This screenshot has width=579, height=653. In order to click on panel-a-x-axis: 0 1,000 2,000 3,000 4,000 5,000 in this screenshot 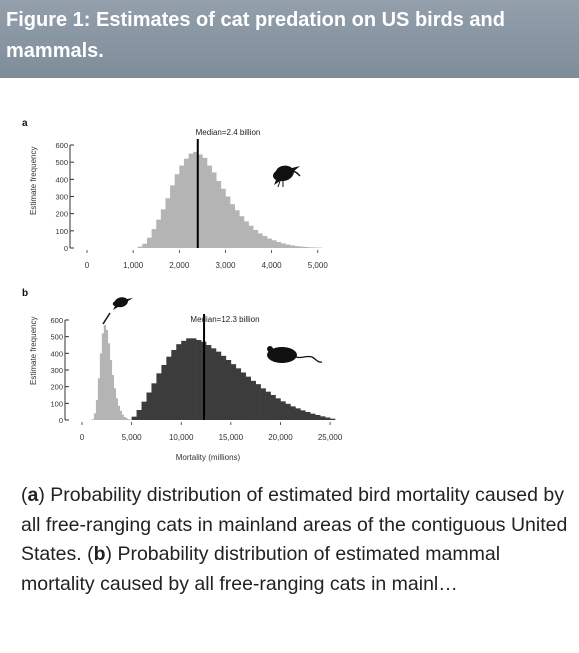, I will do `click(207, 260)`.